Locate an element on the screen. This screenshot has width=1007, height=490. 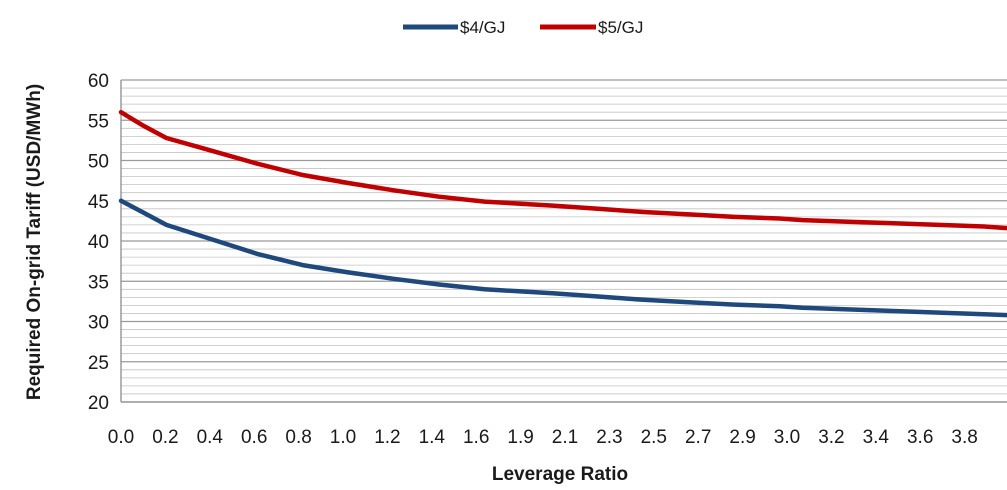
legend-label-series-2: $5/GJ is located at coordinates (620, 27).